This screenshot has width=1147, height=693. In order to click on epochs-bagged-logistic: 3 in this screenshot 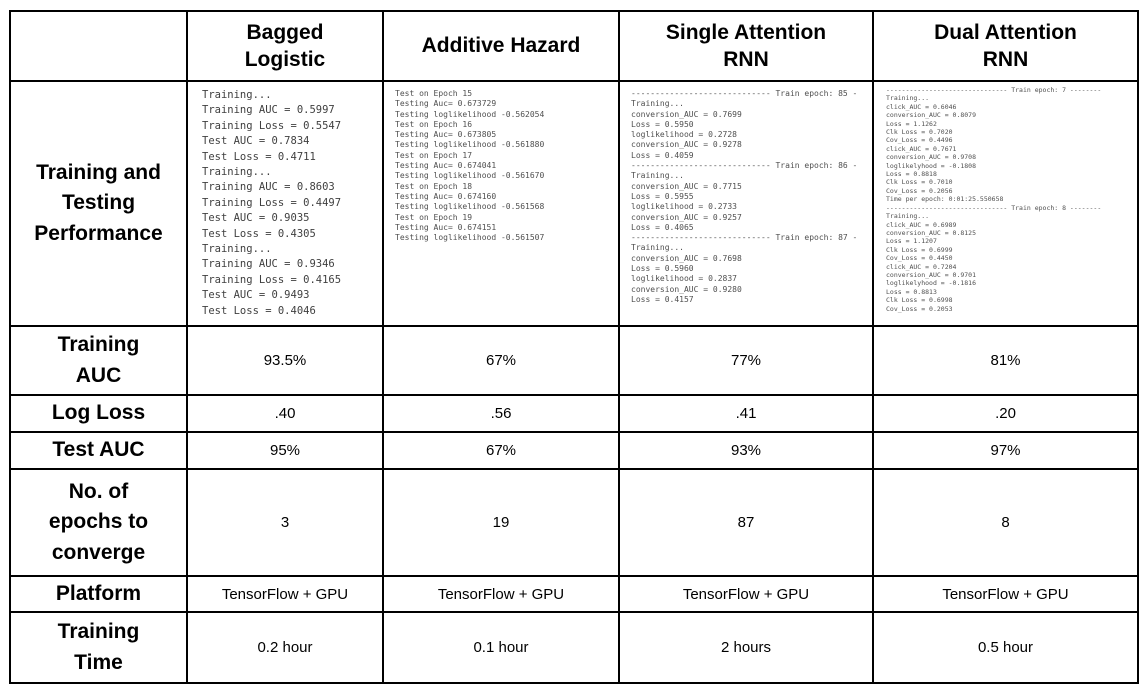, I will do `click(285, 522)`.